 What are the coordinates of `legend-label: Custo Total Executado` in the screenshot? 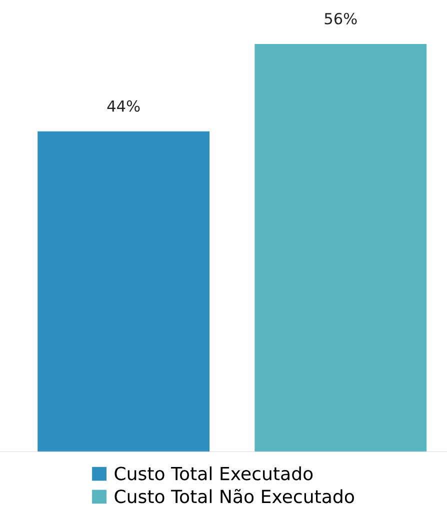 It's located at (213, 473).